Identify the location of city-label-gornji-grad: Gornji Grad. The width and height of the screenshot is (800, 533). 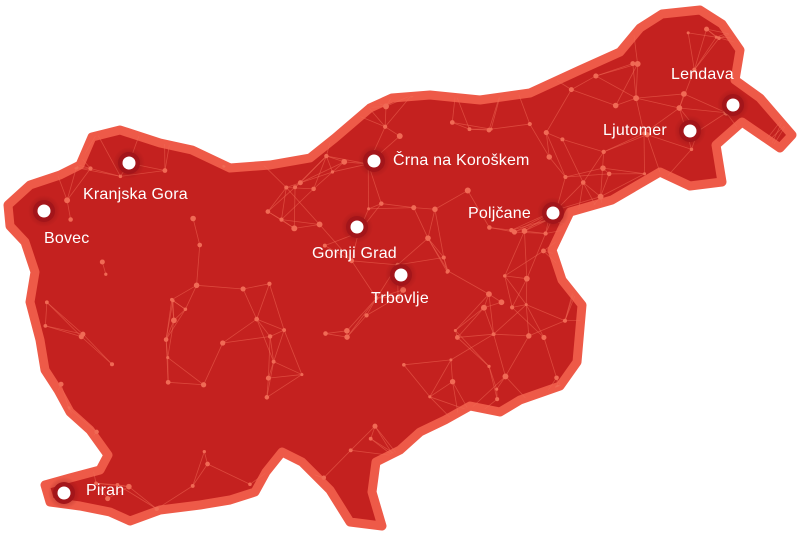
(354, 253).